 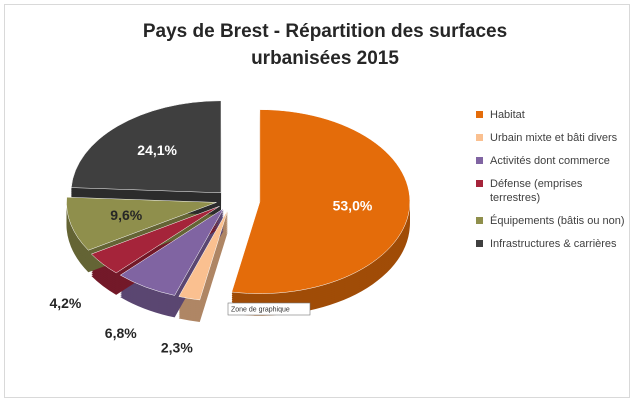 What do you see at coordinates (353, 206) in the screenshot?
I see `data-label: 53,0%` at bounding box center [353, 206].